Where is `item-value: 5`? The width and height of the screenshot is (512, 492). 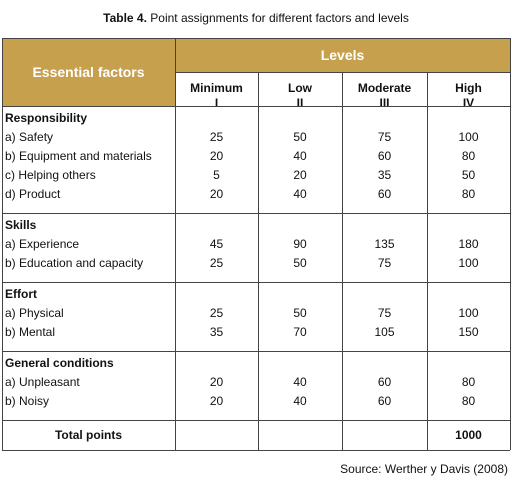 item-value: 5 is located at coordinates (216, 175).